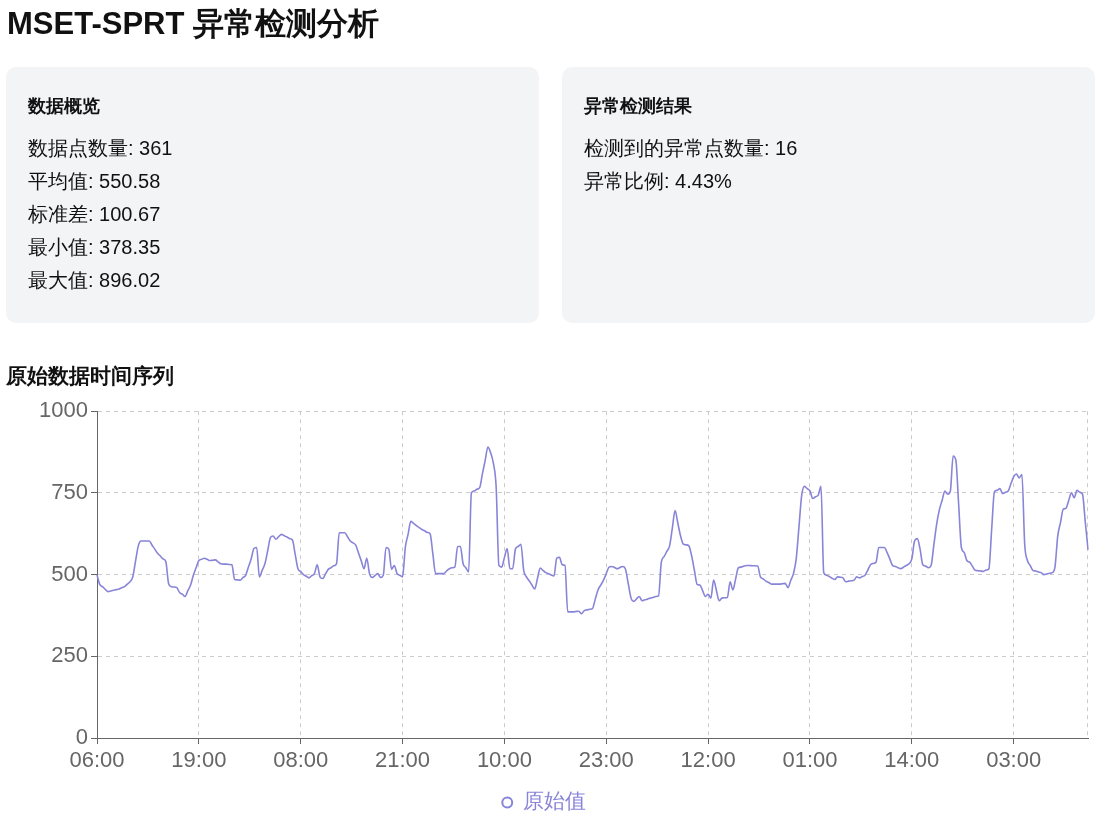  What do you see at coordinates (63, 410) in the screenshot?
I see `y-tick-label: 1000` at bounding box center [63, 410].